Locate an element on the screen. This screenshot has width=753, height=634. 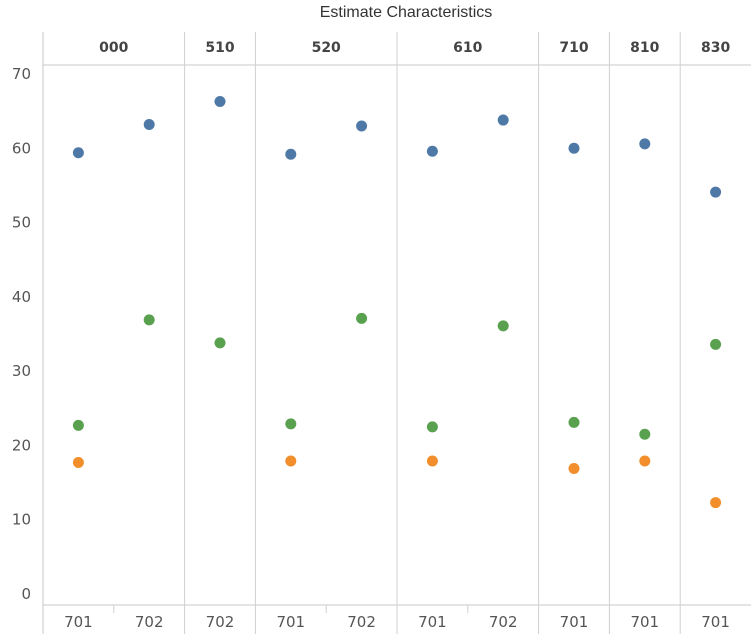
y-tick-label: 70 is located at coordinates (21, 74).